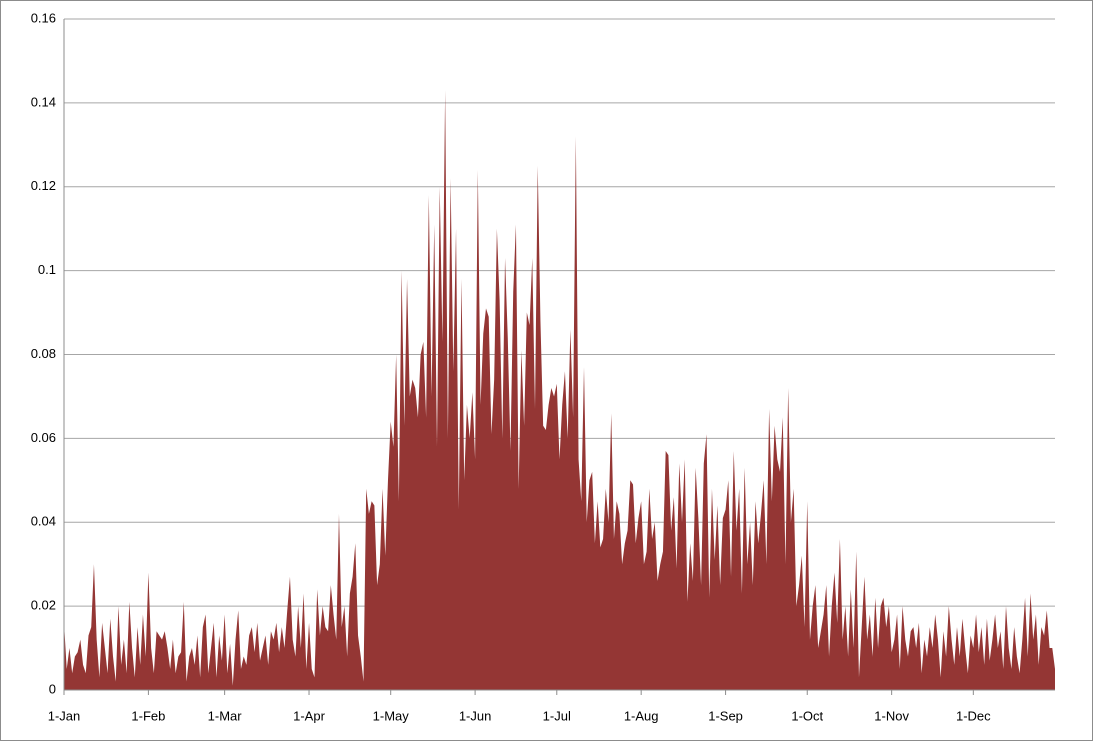 This screenshot has width=1093, height=741. What do you see at coordinates (475, 715) in the screenshot?
I see `x-tick-label: 1-Jun` at bounding box center [475, 715].